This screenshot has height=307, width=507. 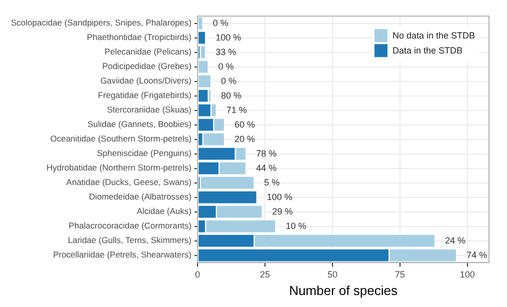 What do you see at coordinates (146, 81) in the screenshot?
I see `y-tick-label: Gaviidae (Loons/Divers)` at bounding box center [146, 81].